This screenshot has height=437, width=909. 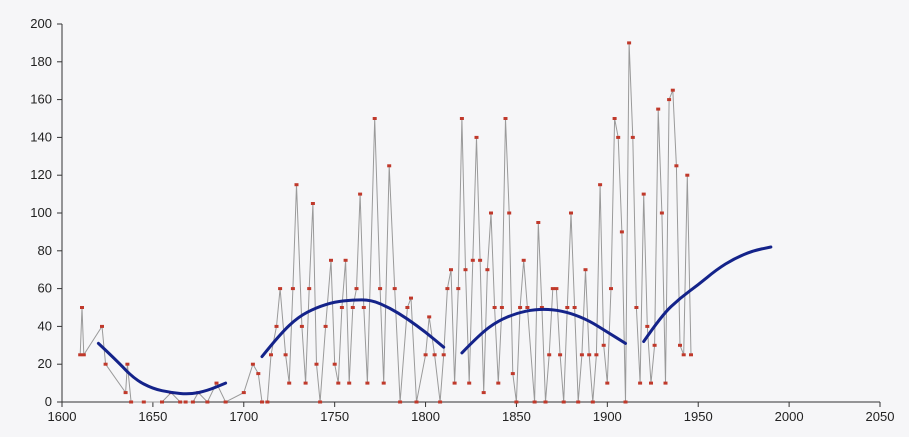 I want to click on x-tick-label: 1800, so click(x=425, y=416).